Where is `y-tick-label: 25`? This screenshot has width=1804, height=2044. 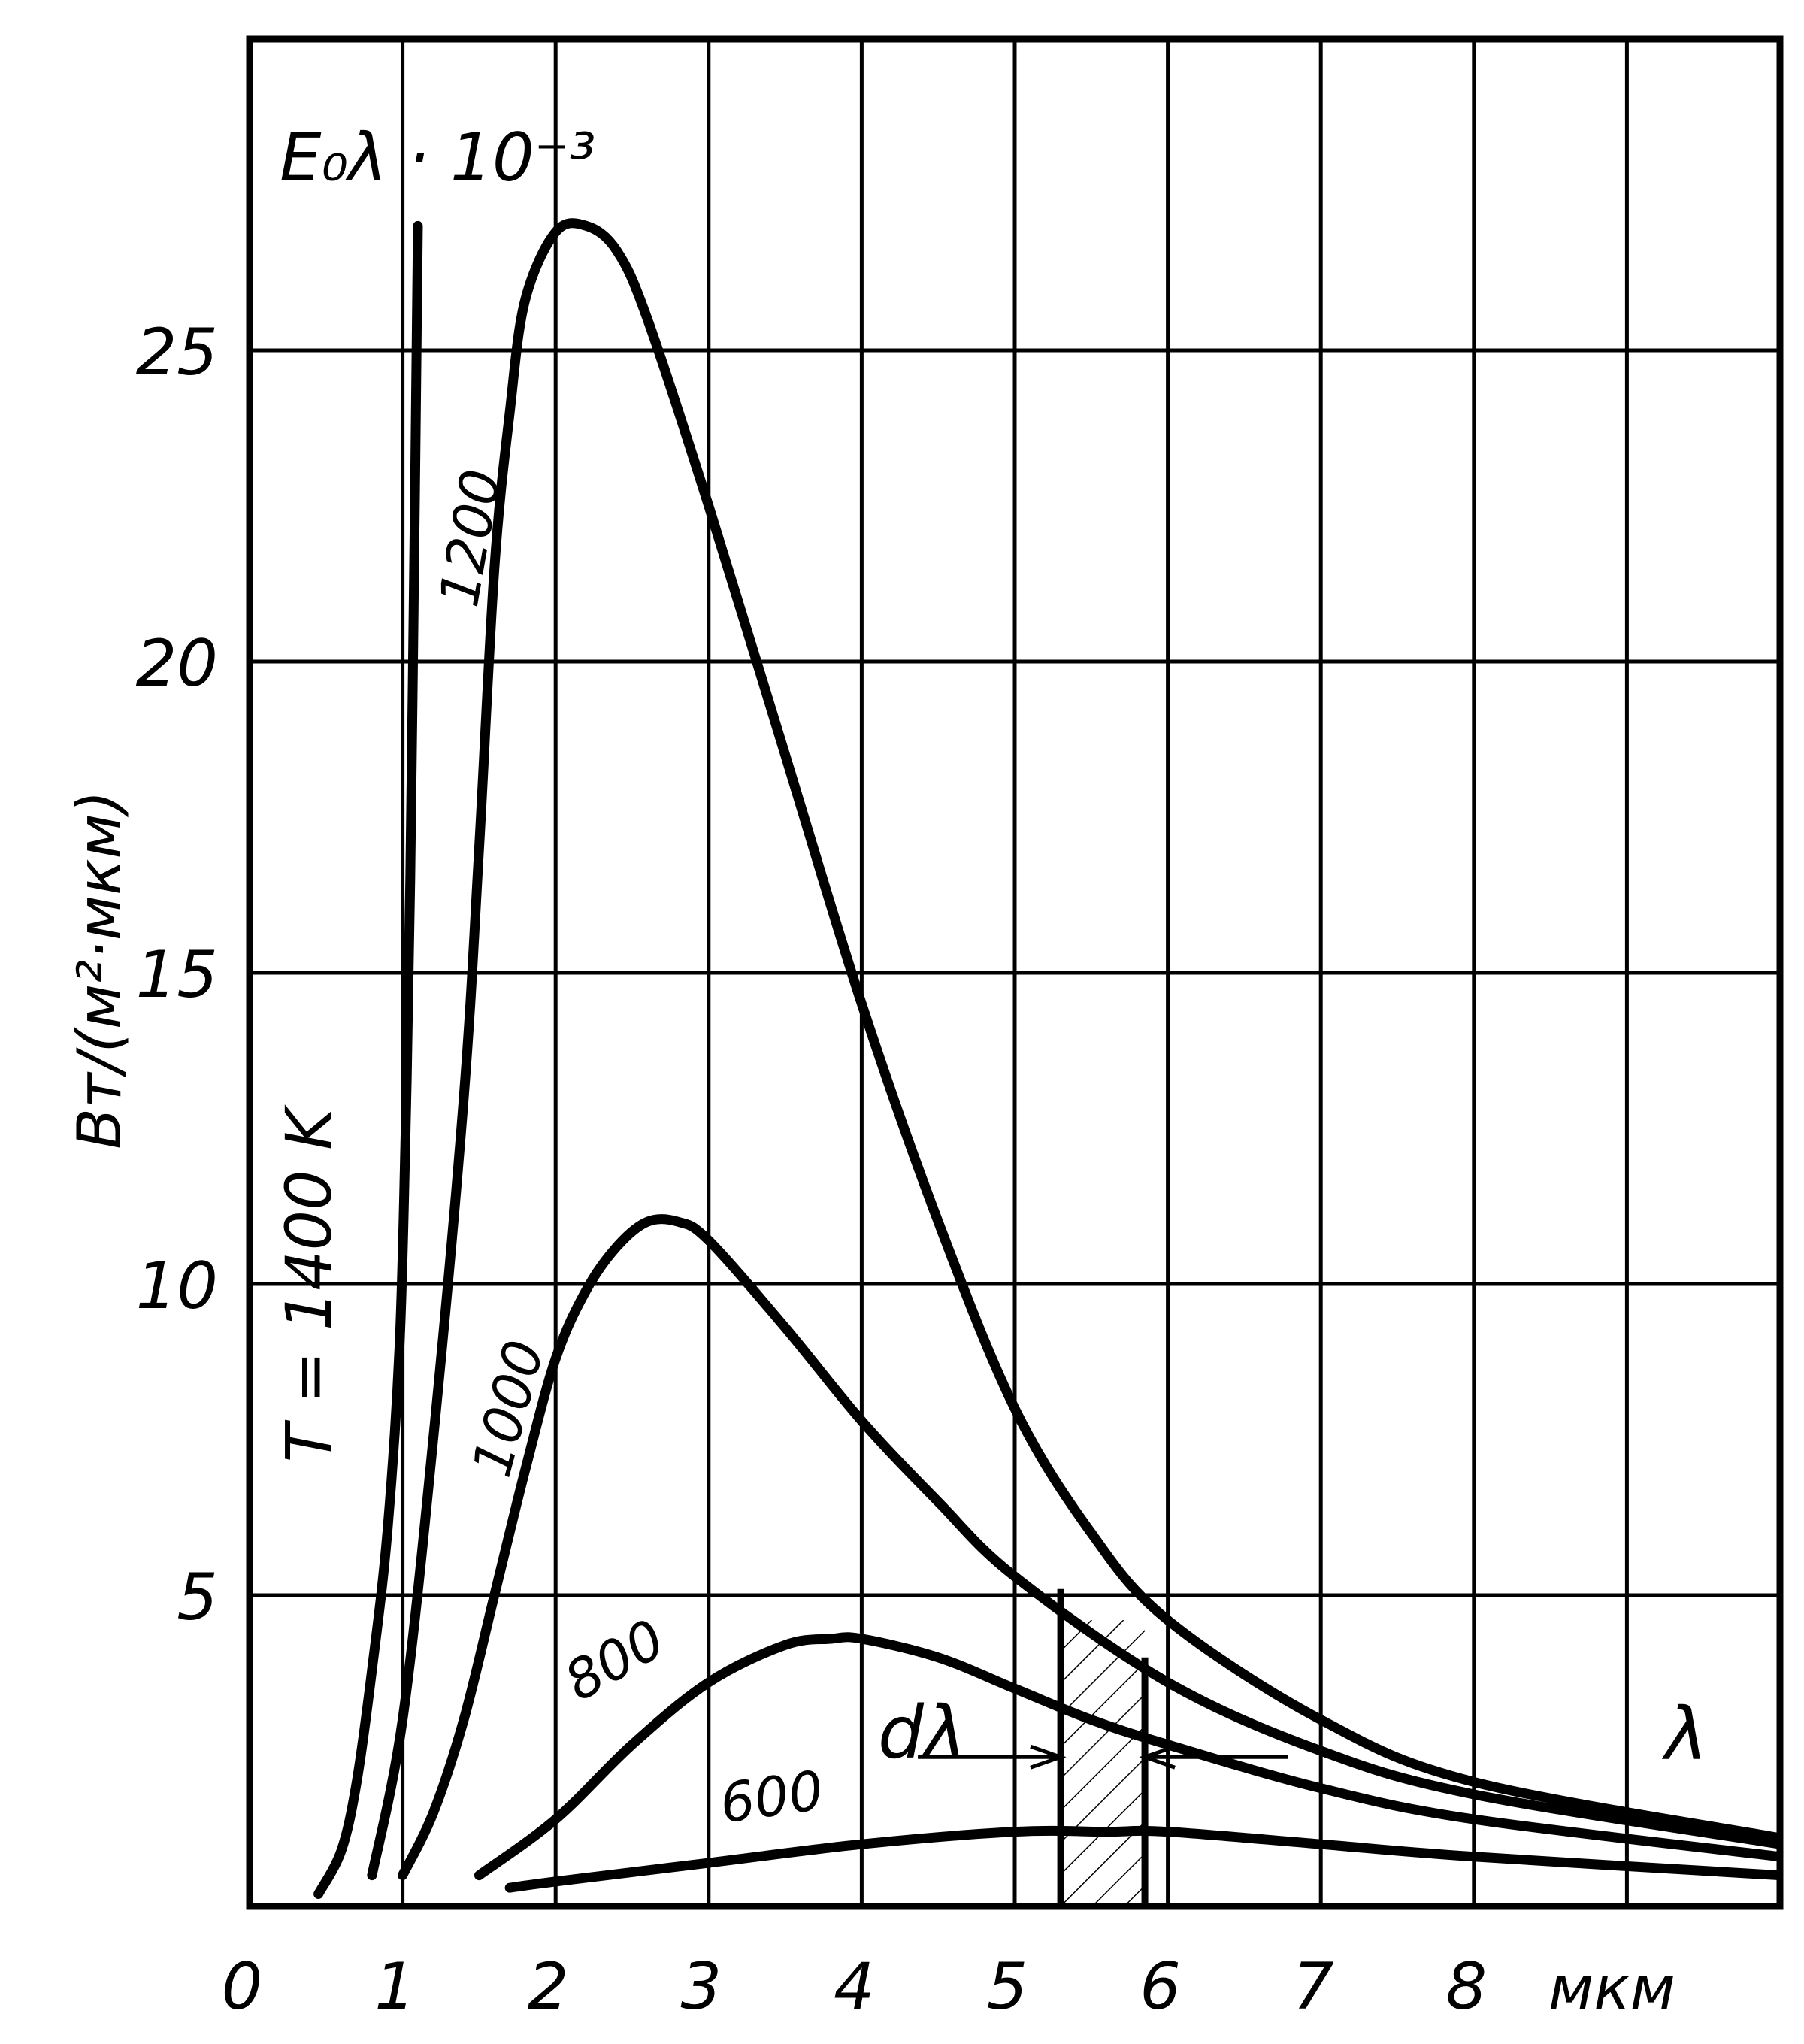
y-tick-label: 25 is located at coordinates (177, 352).